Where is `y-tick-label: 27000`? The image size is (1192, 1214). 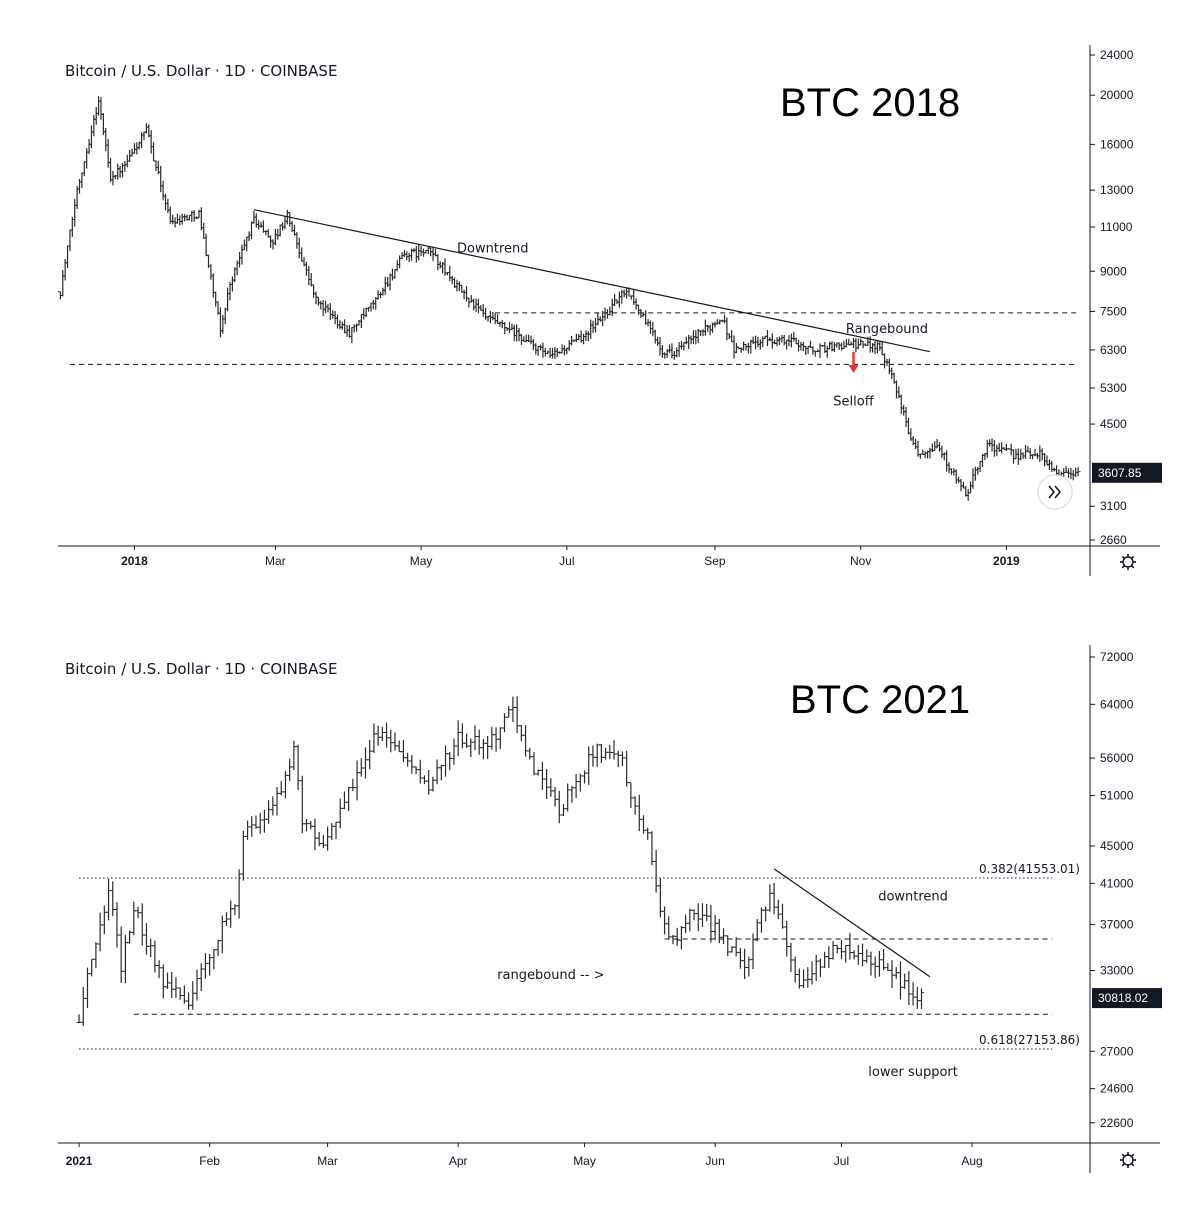
y-tick-label: 27000 is located at coordinates (1117, 1051).